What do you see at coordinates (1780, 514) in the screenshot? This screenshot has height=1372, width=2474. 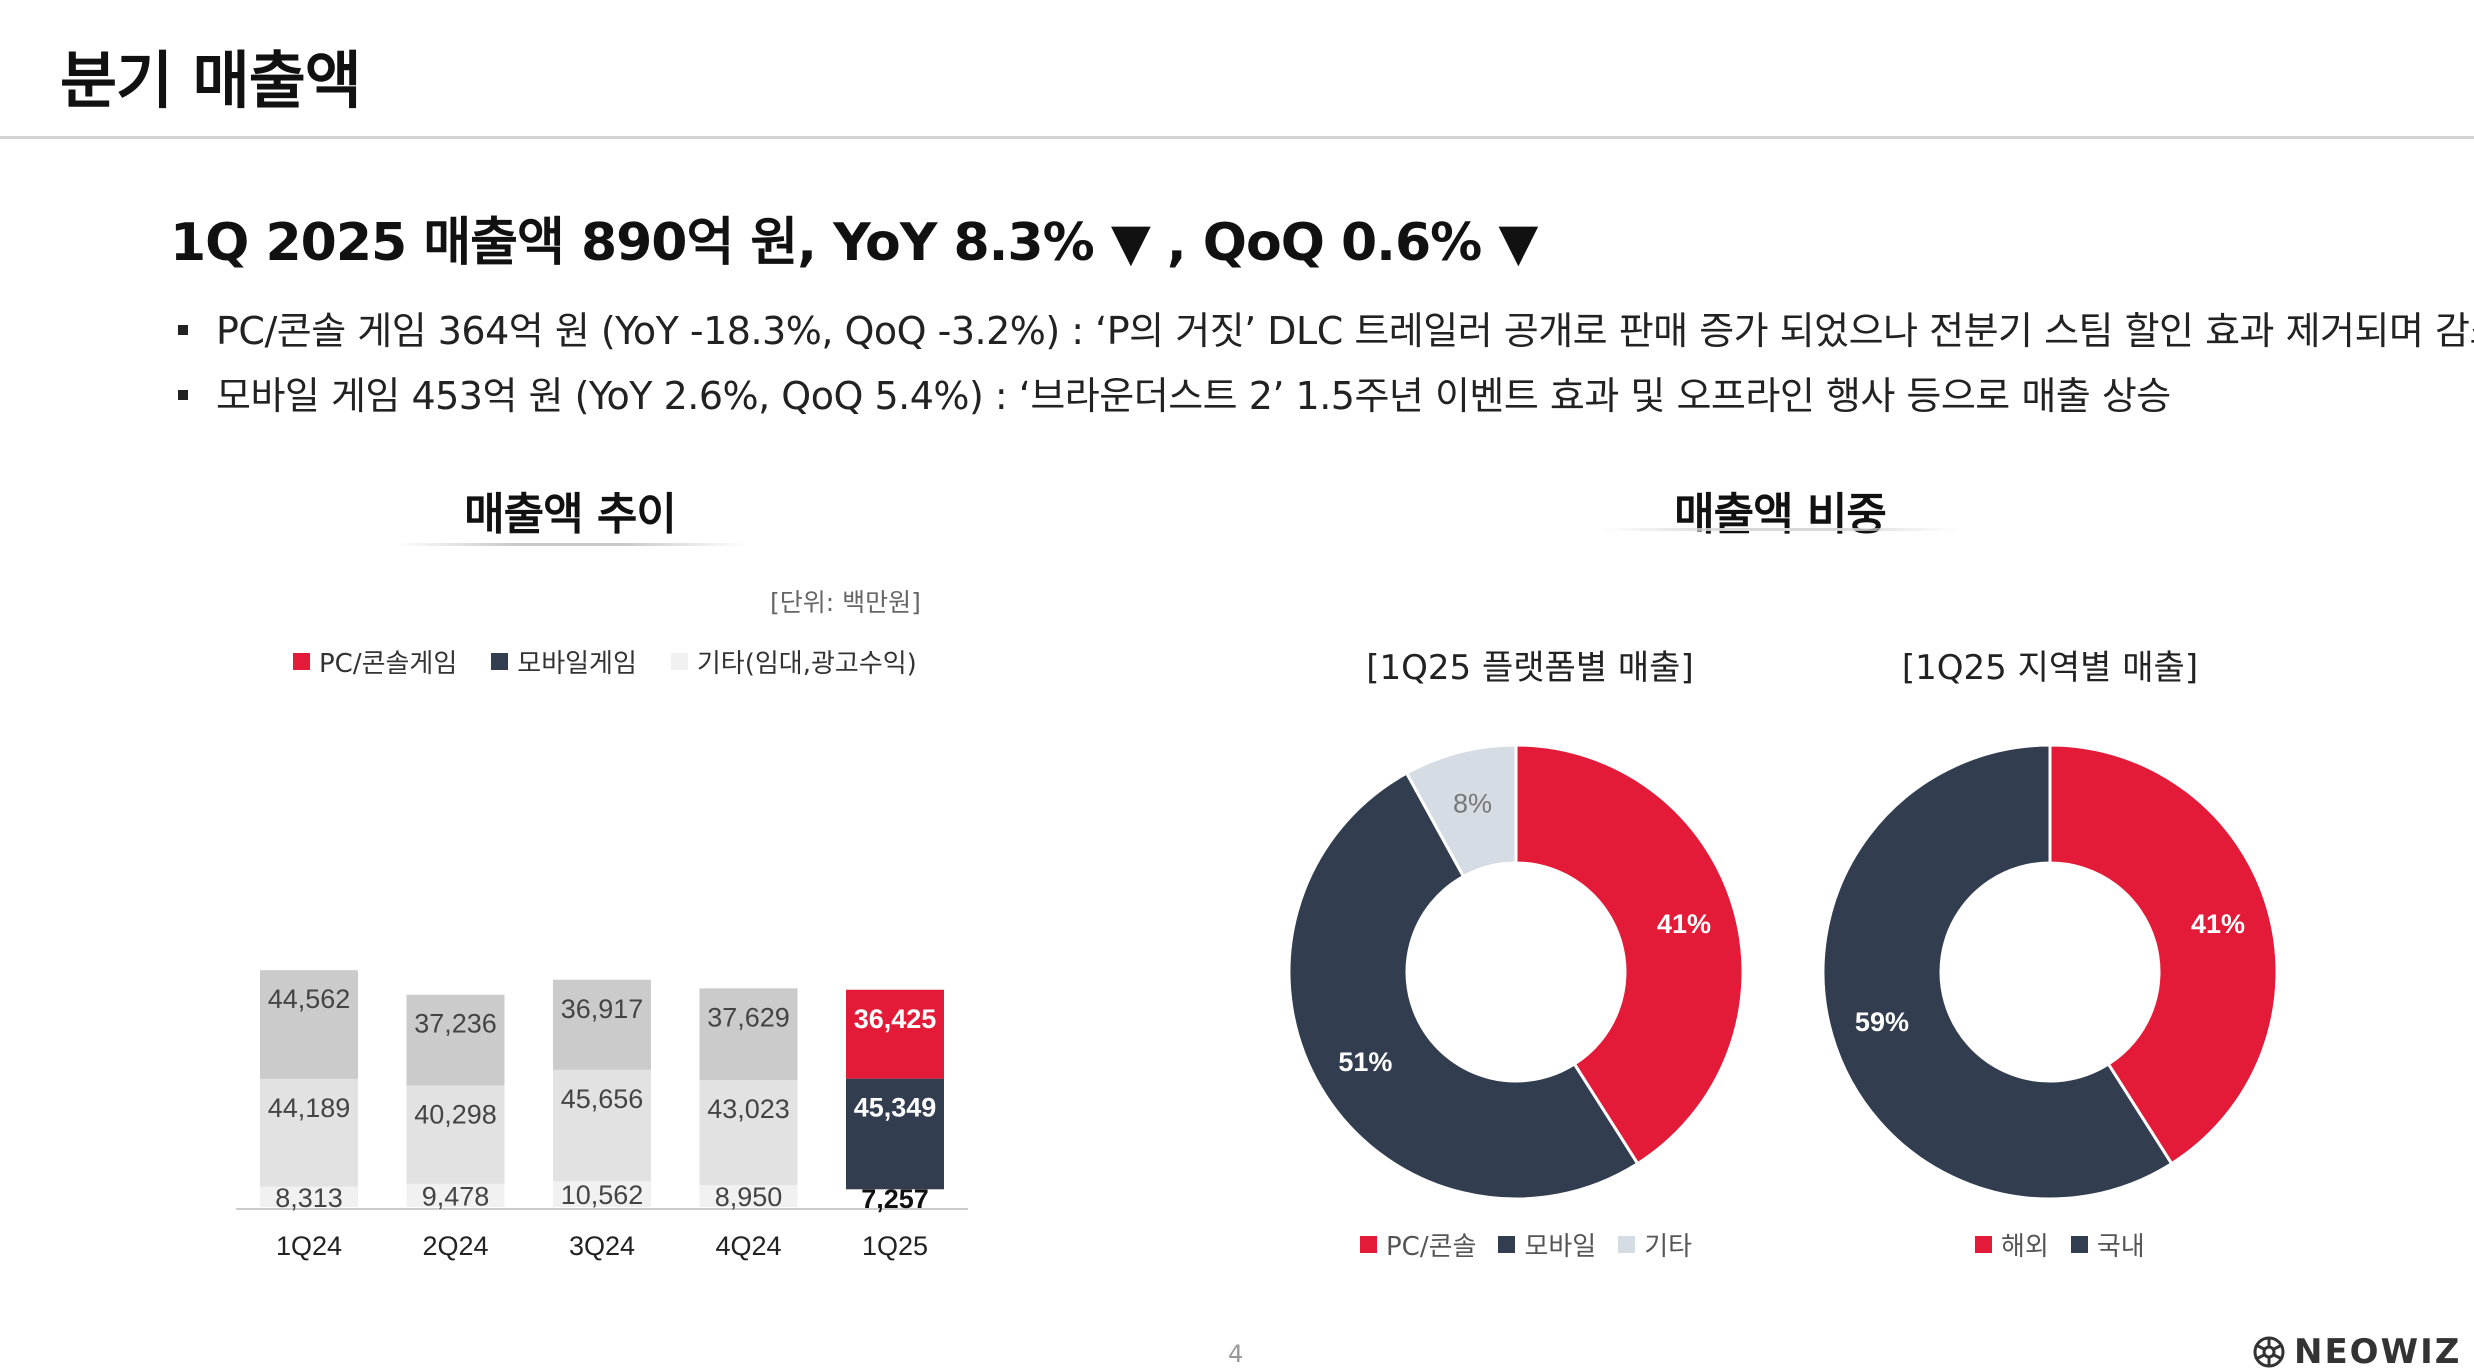 I see `share-section-title: 매출액 비중` at bounding box center [1780, 514].